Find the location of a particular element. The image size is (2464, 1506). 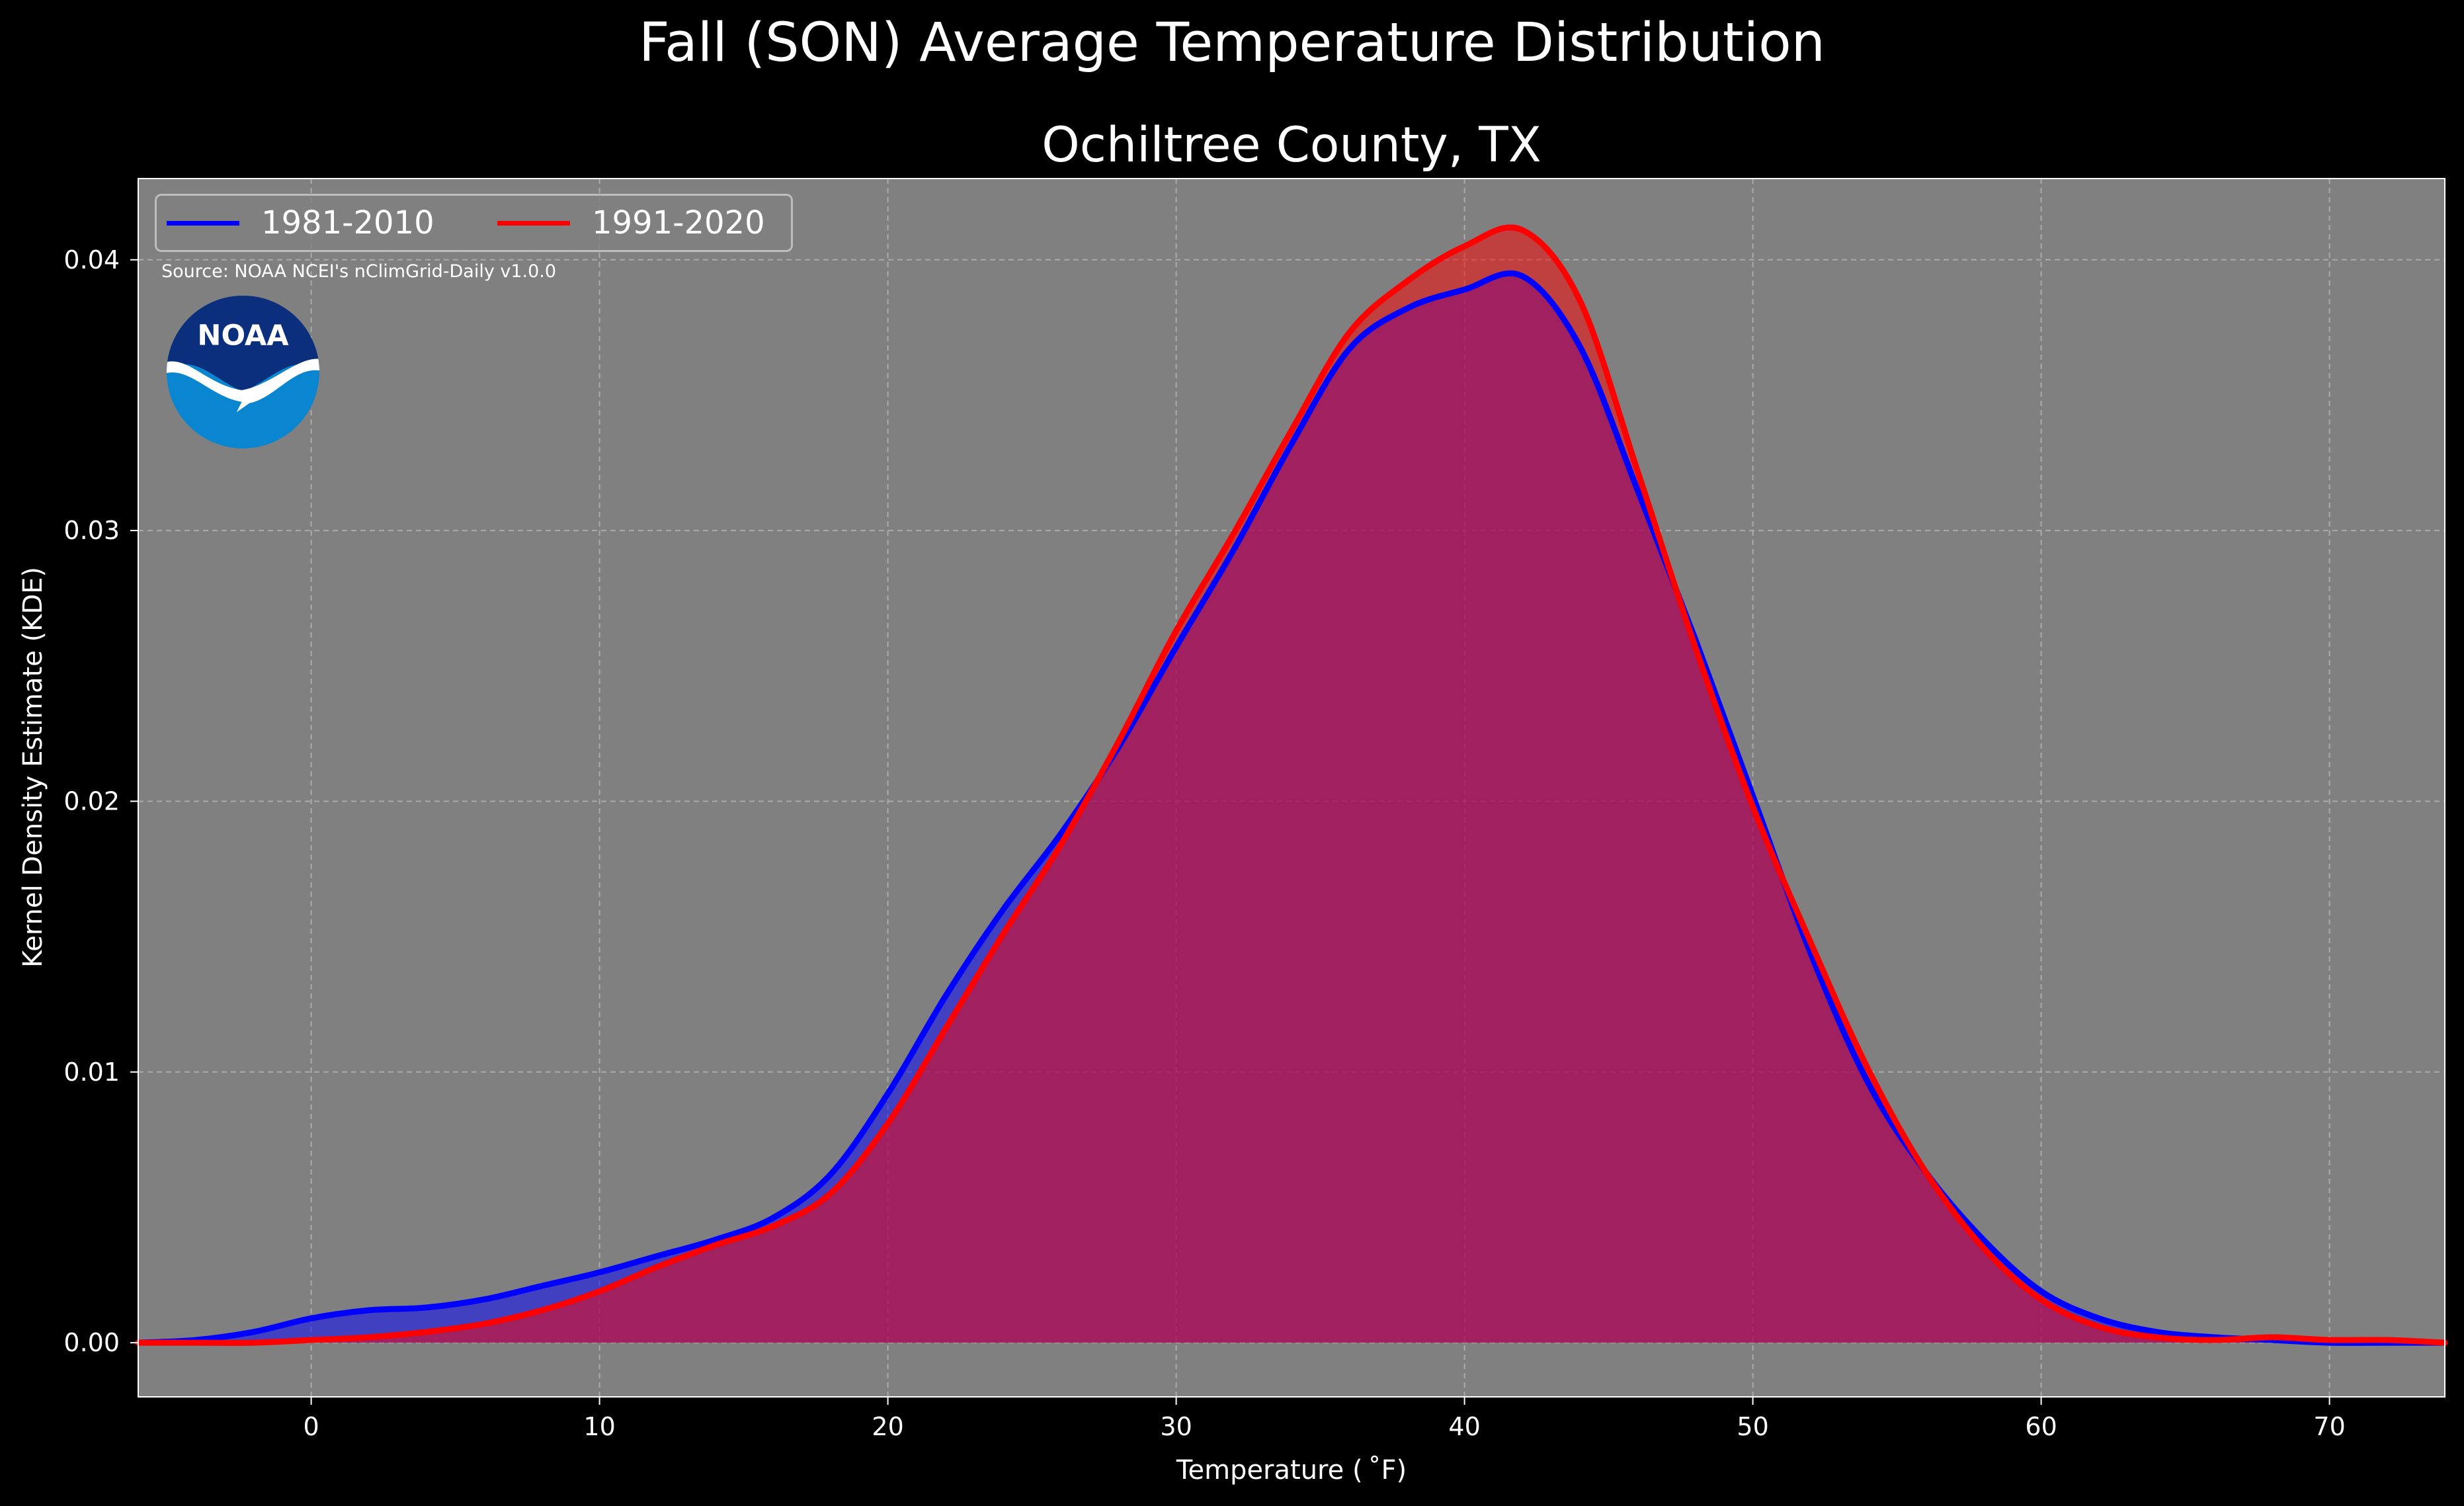

x-tick-label: 70 is located at coordinates (2329, 1426).